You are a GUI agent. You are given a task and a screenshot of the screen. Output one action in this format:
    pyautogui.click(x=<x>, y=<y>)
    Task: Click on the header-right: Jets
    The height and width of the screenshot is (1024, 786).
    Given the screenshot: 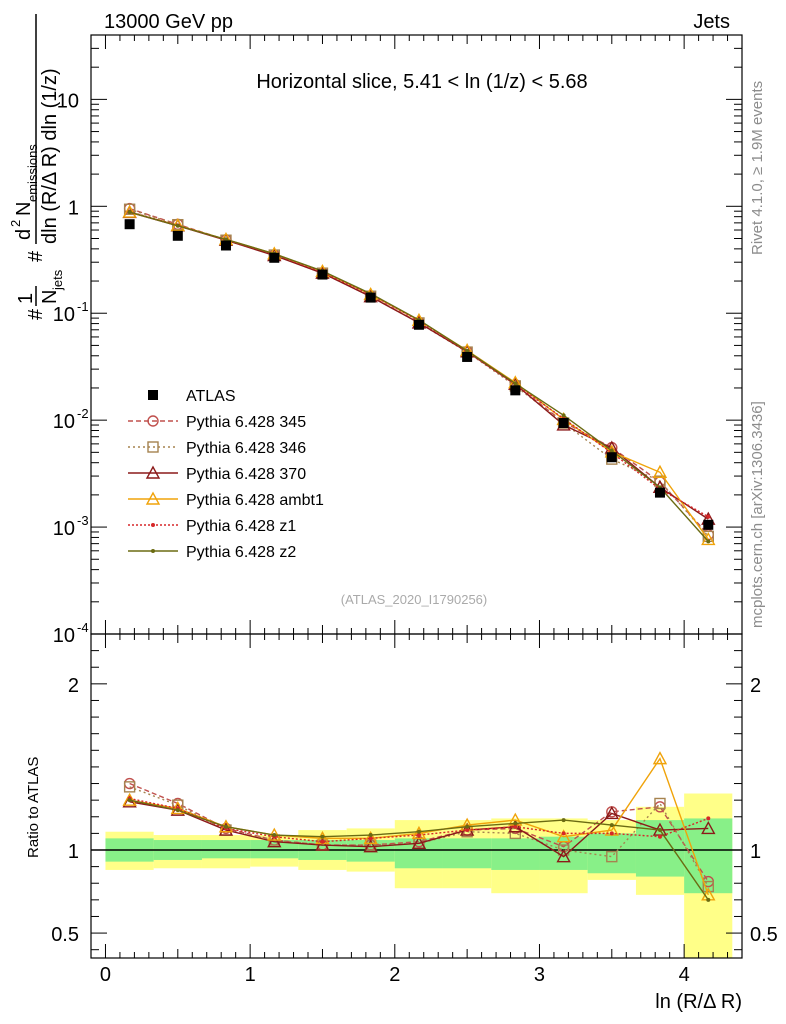 What is the action you would take?
    pyautogui.click(x=711, y=22)
    